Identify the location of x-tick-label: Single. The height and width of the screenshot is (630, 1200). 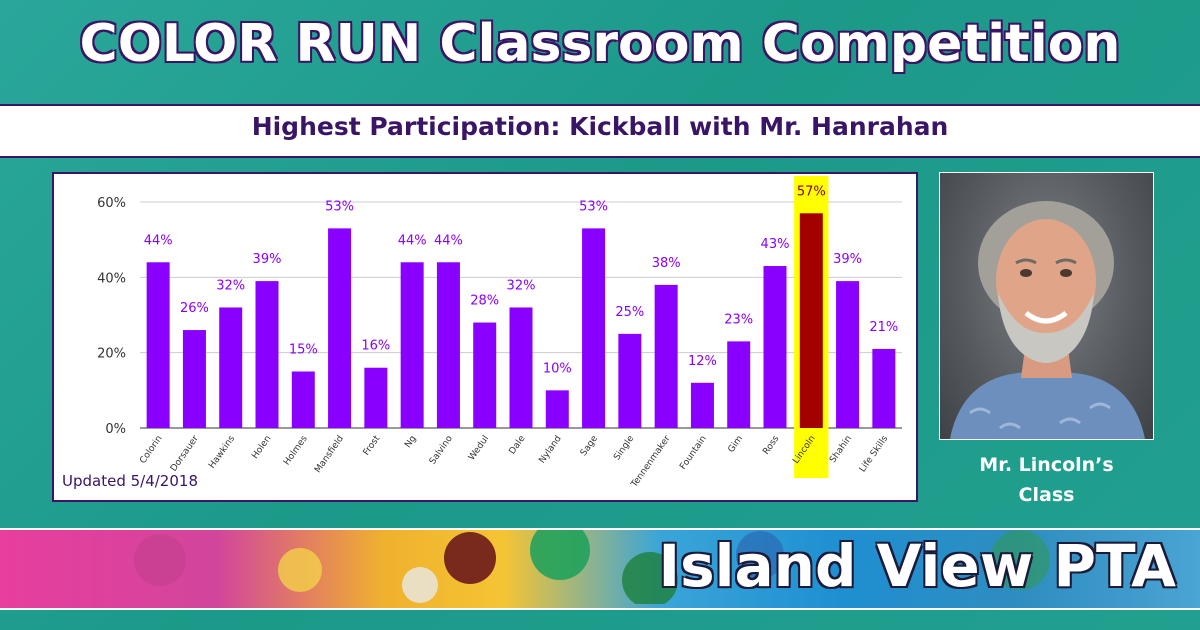
(624, 448).